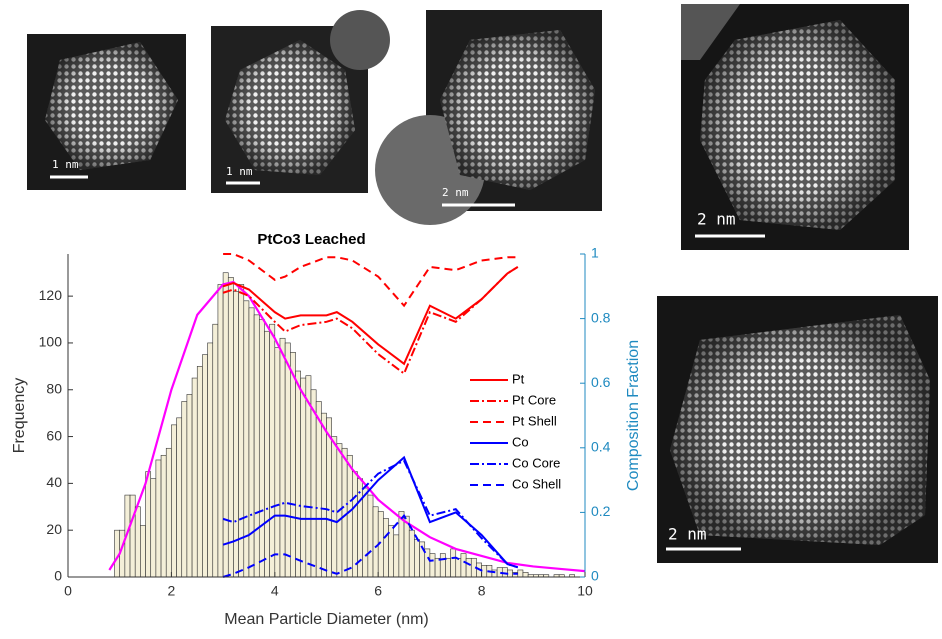 This screenshot has width=942, height=639. I want to click on y2-tick-label: 0.2, so click(601, 511).